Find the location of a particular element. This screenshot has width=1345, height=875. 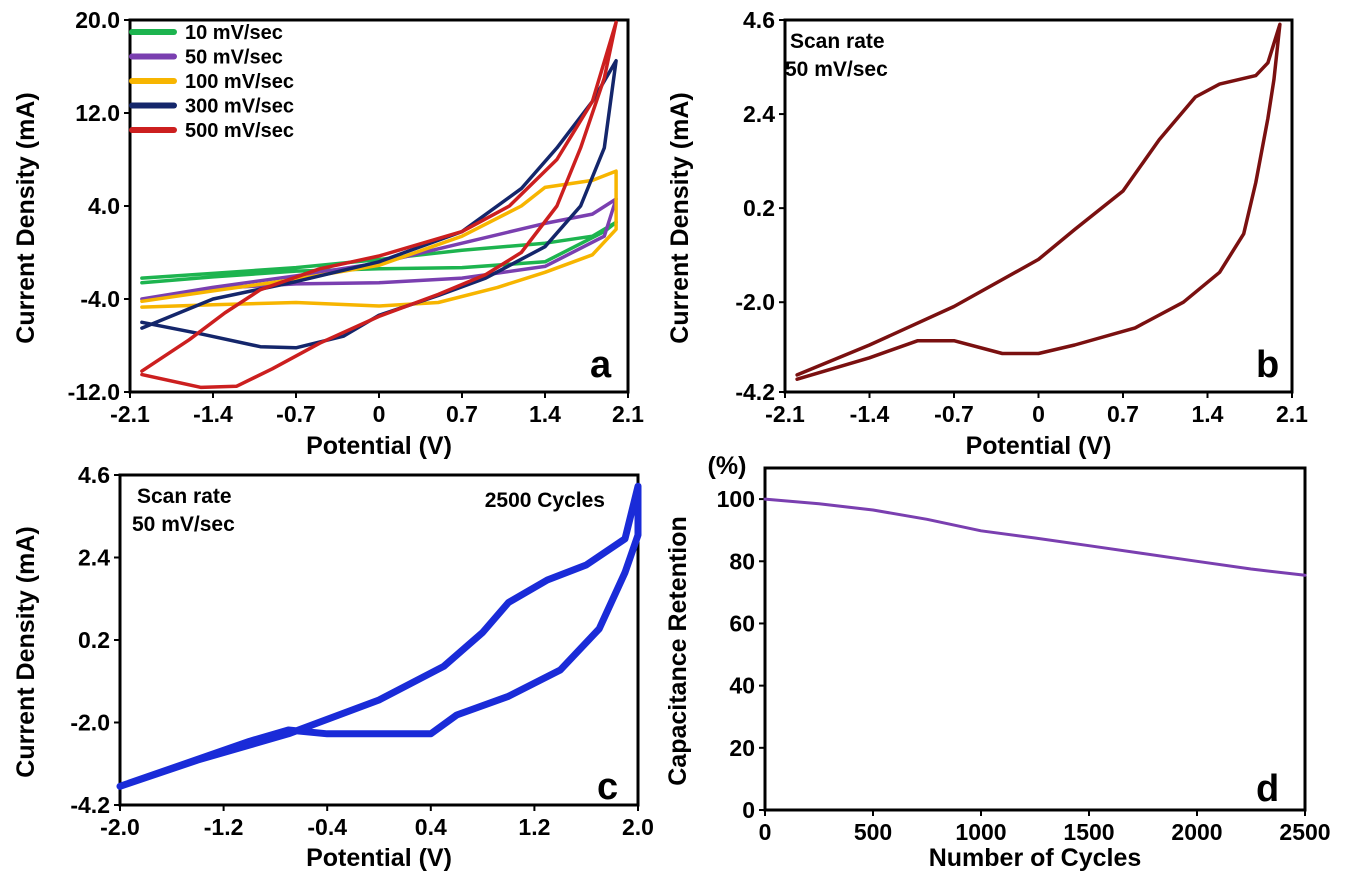

y-tick-label: 12.0 is located at coordinates (97, 113).